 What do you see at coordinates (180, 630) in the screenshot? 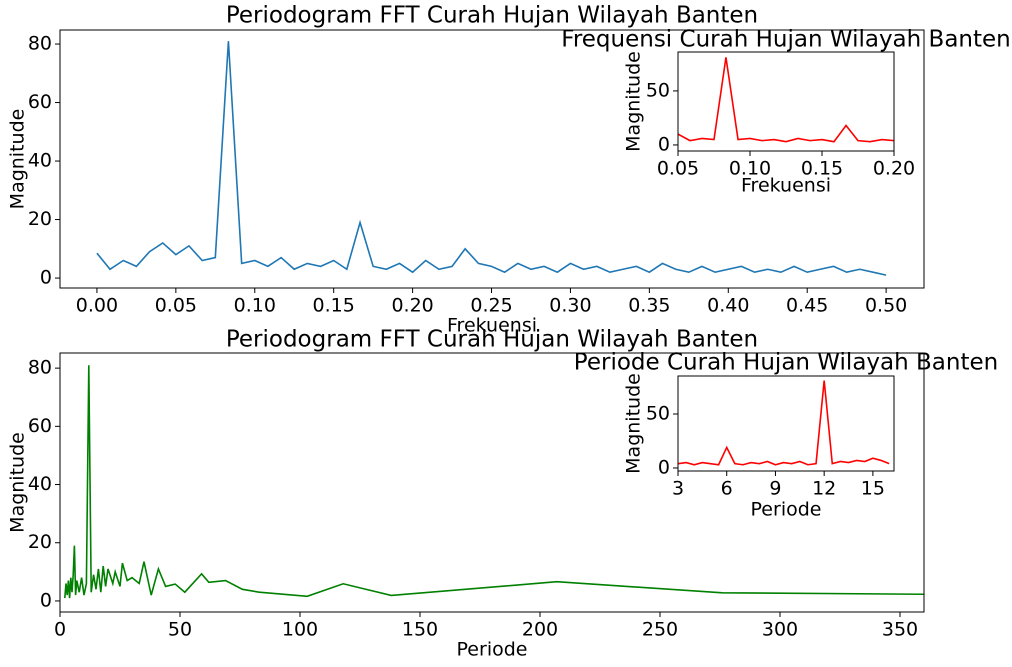
I see `x-tick-label: 50` at bounding box center [180, 630].